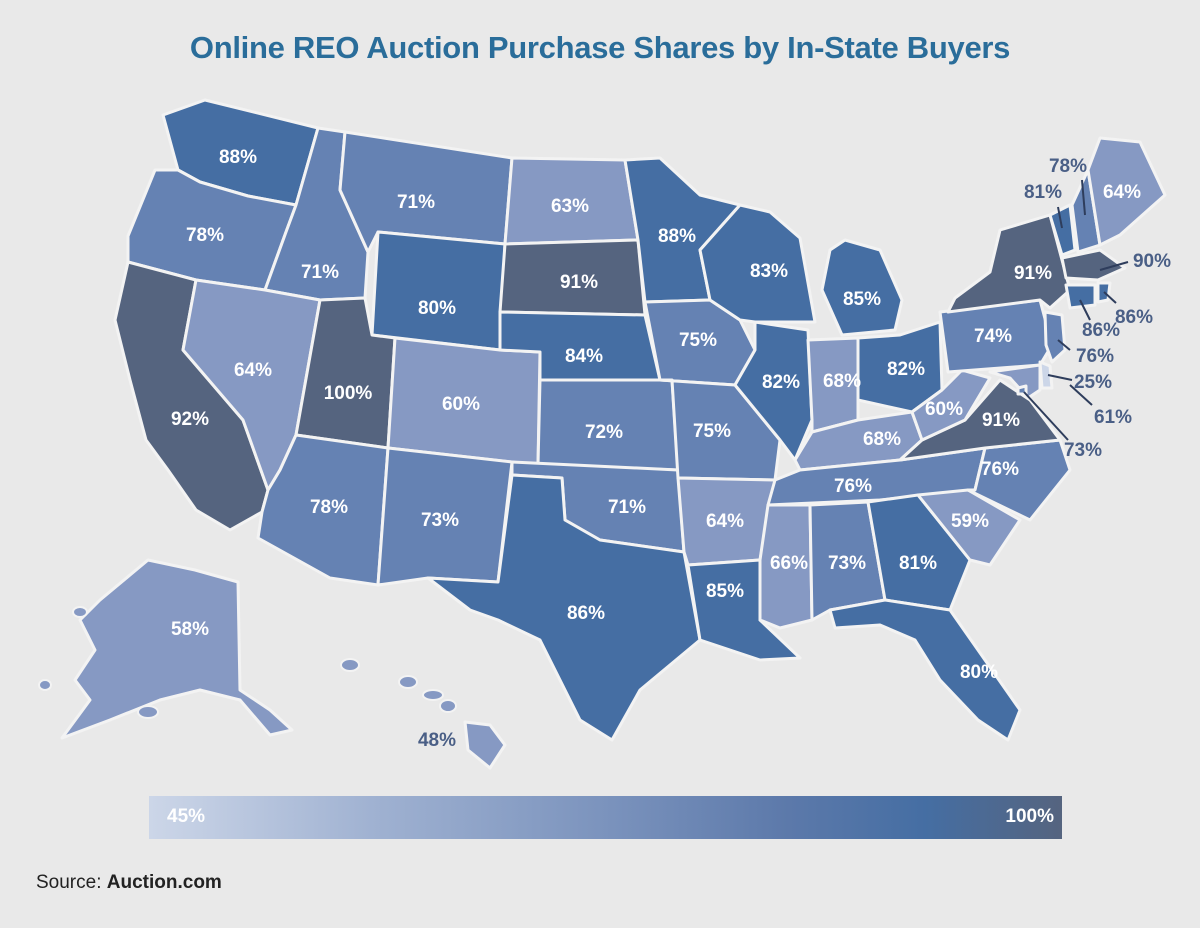 The image size is (1200, 928). Describe the element at coordinates (769, 271) in the screenshot. I see `label-wi: 83%` at that location.